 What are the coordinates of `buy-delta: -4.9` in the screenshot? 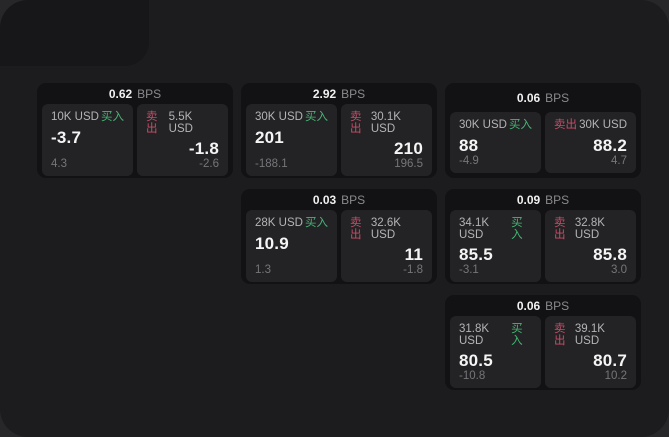 It's located at (469, 160).